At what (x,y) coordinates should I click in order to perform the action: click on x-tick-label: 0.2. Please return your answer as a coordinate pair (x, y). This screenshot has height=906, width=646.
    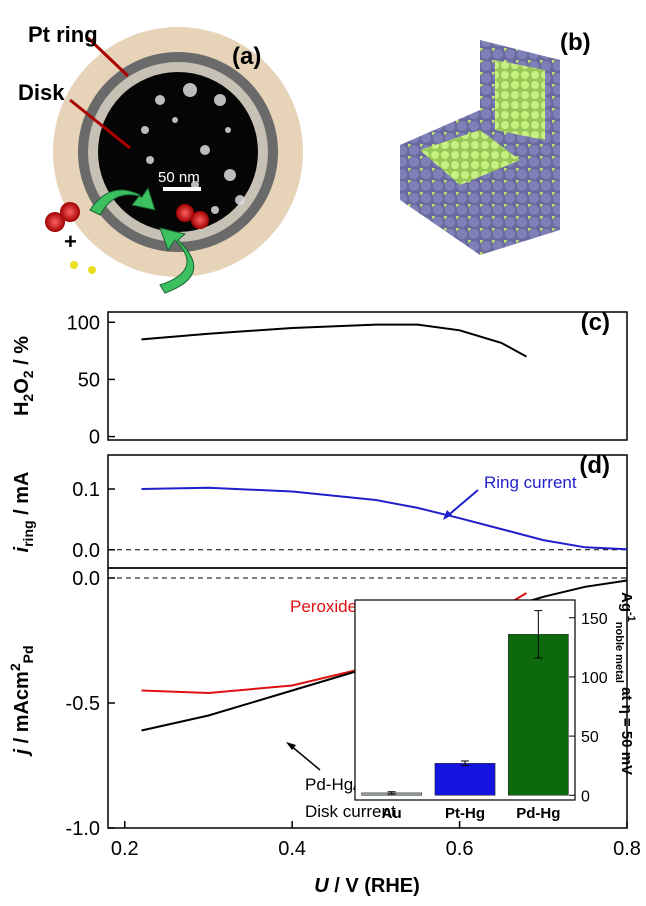
    Looking at the image, I should click on (125, 849).